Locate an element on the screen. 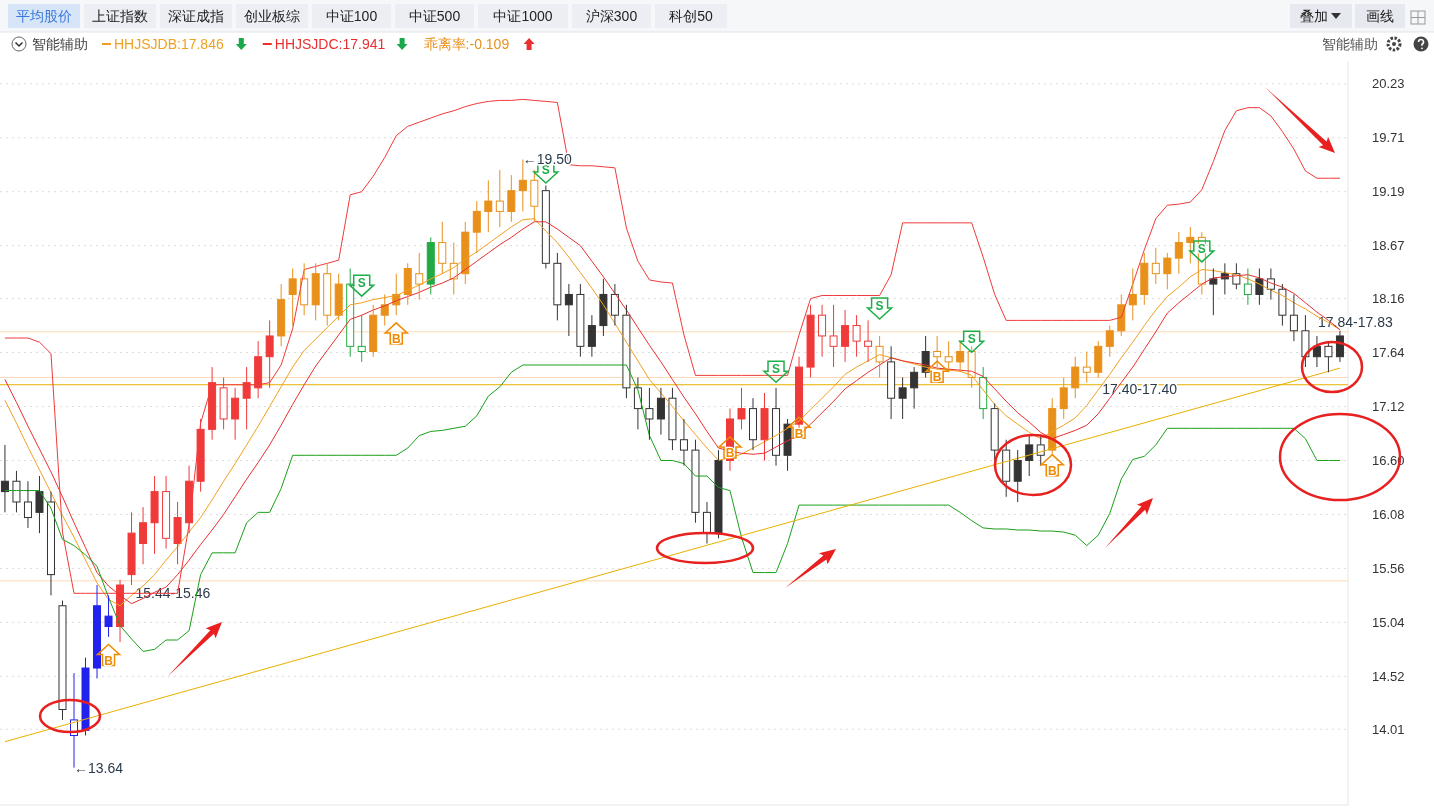  text: 叠加 is located at coordinates (1314, 15).